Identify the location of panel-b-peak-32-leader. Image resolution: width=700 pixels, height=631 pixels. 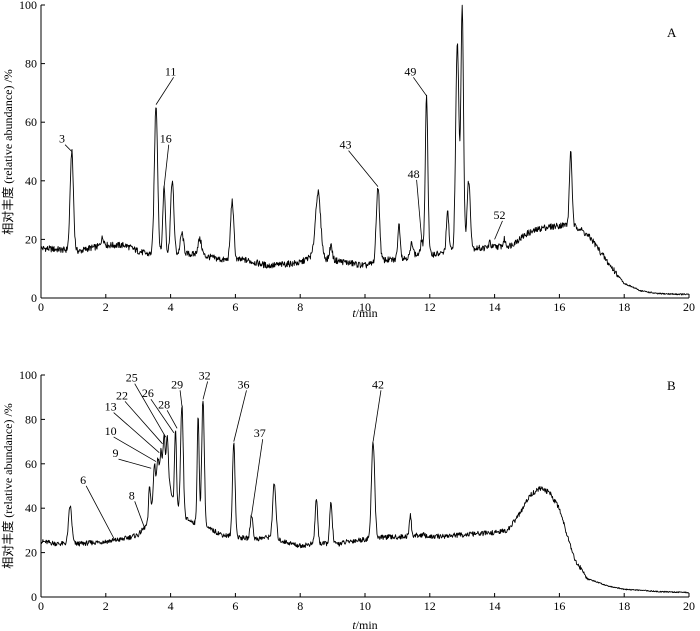
(205, 390).